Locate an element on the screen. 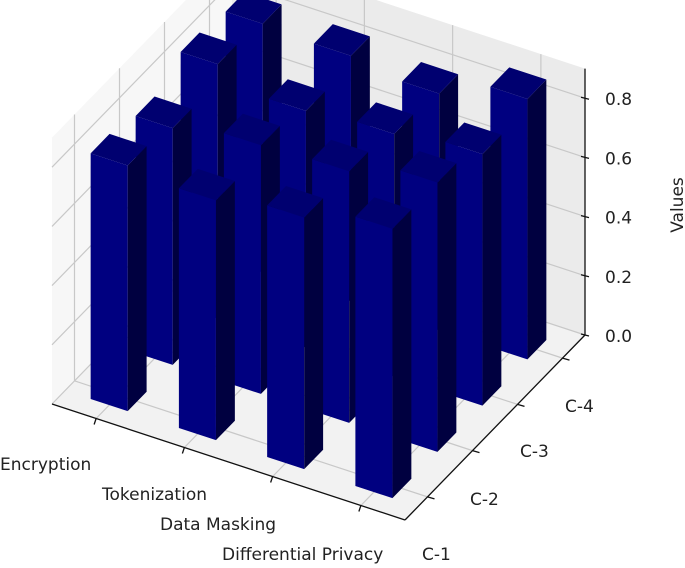 The image size is (685, 568). y-tick-label: C-2 is located at coordinates (484, 500).